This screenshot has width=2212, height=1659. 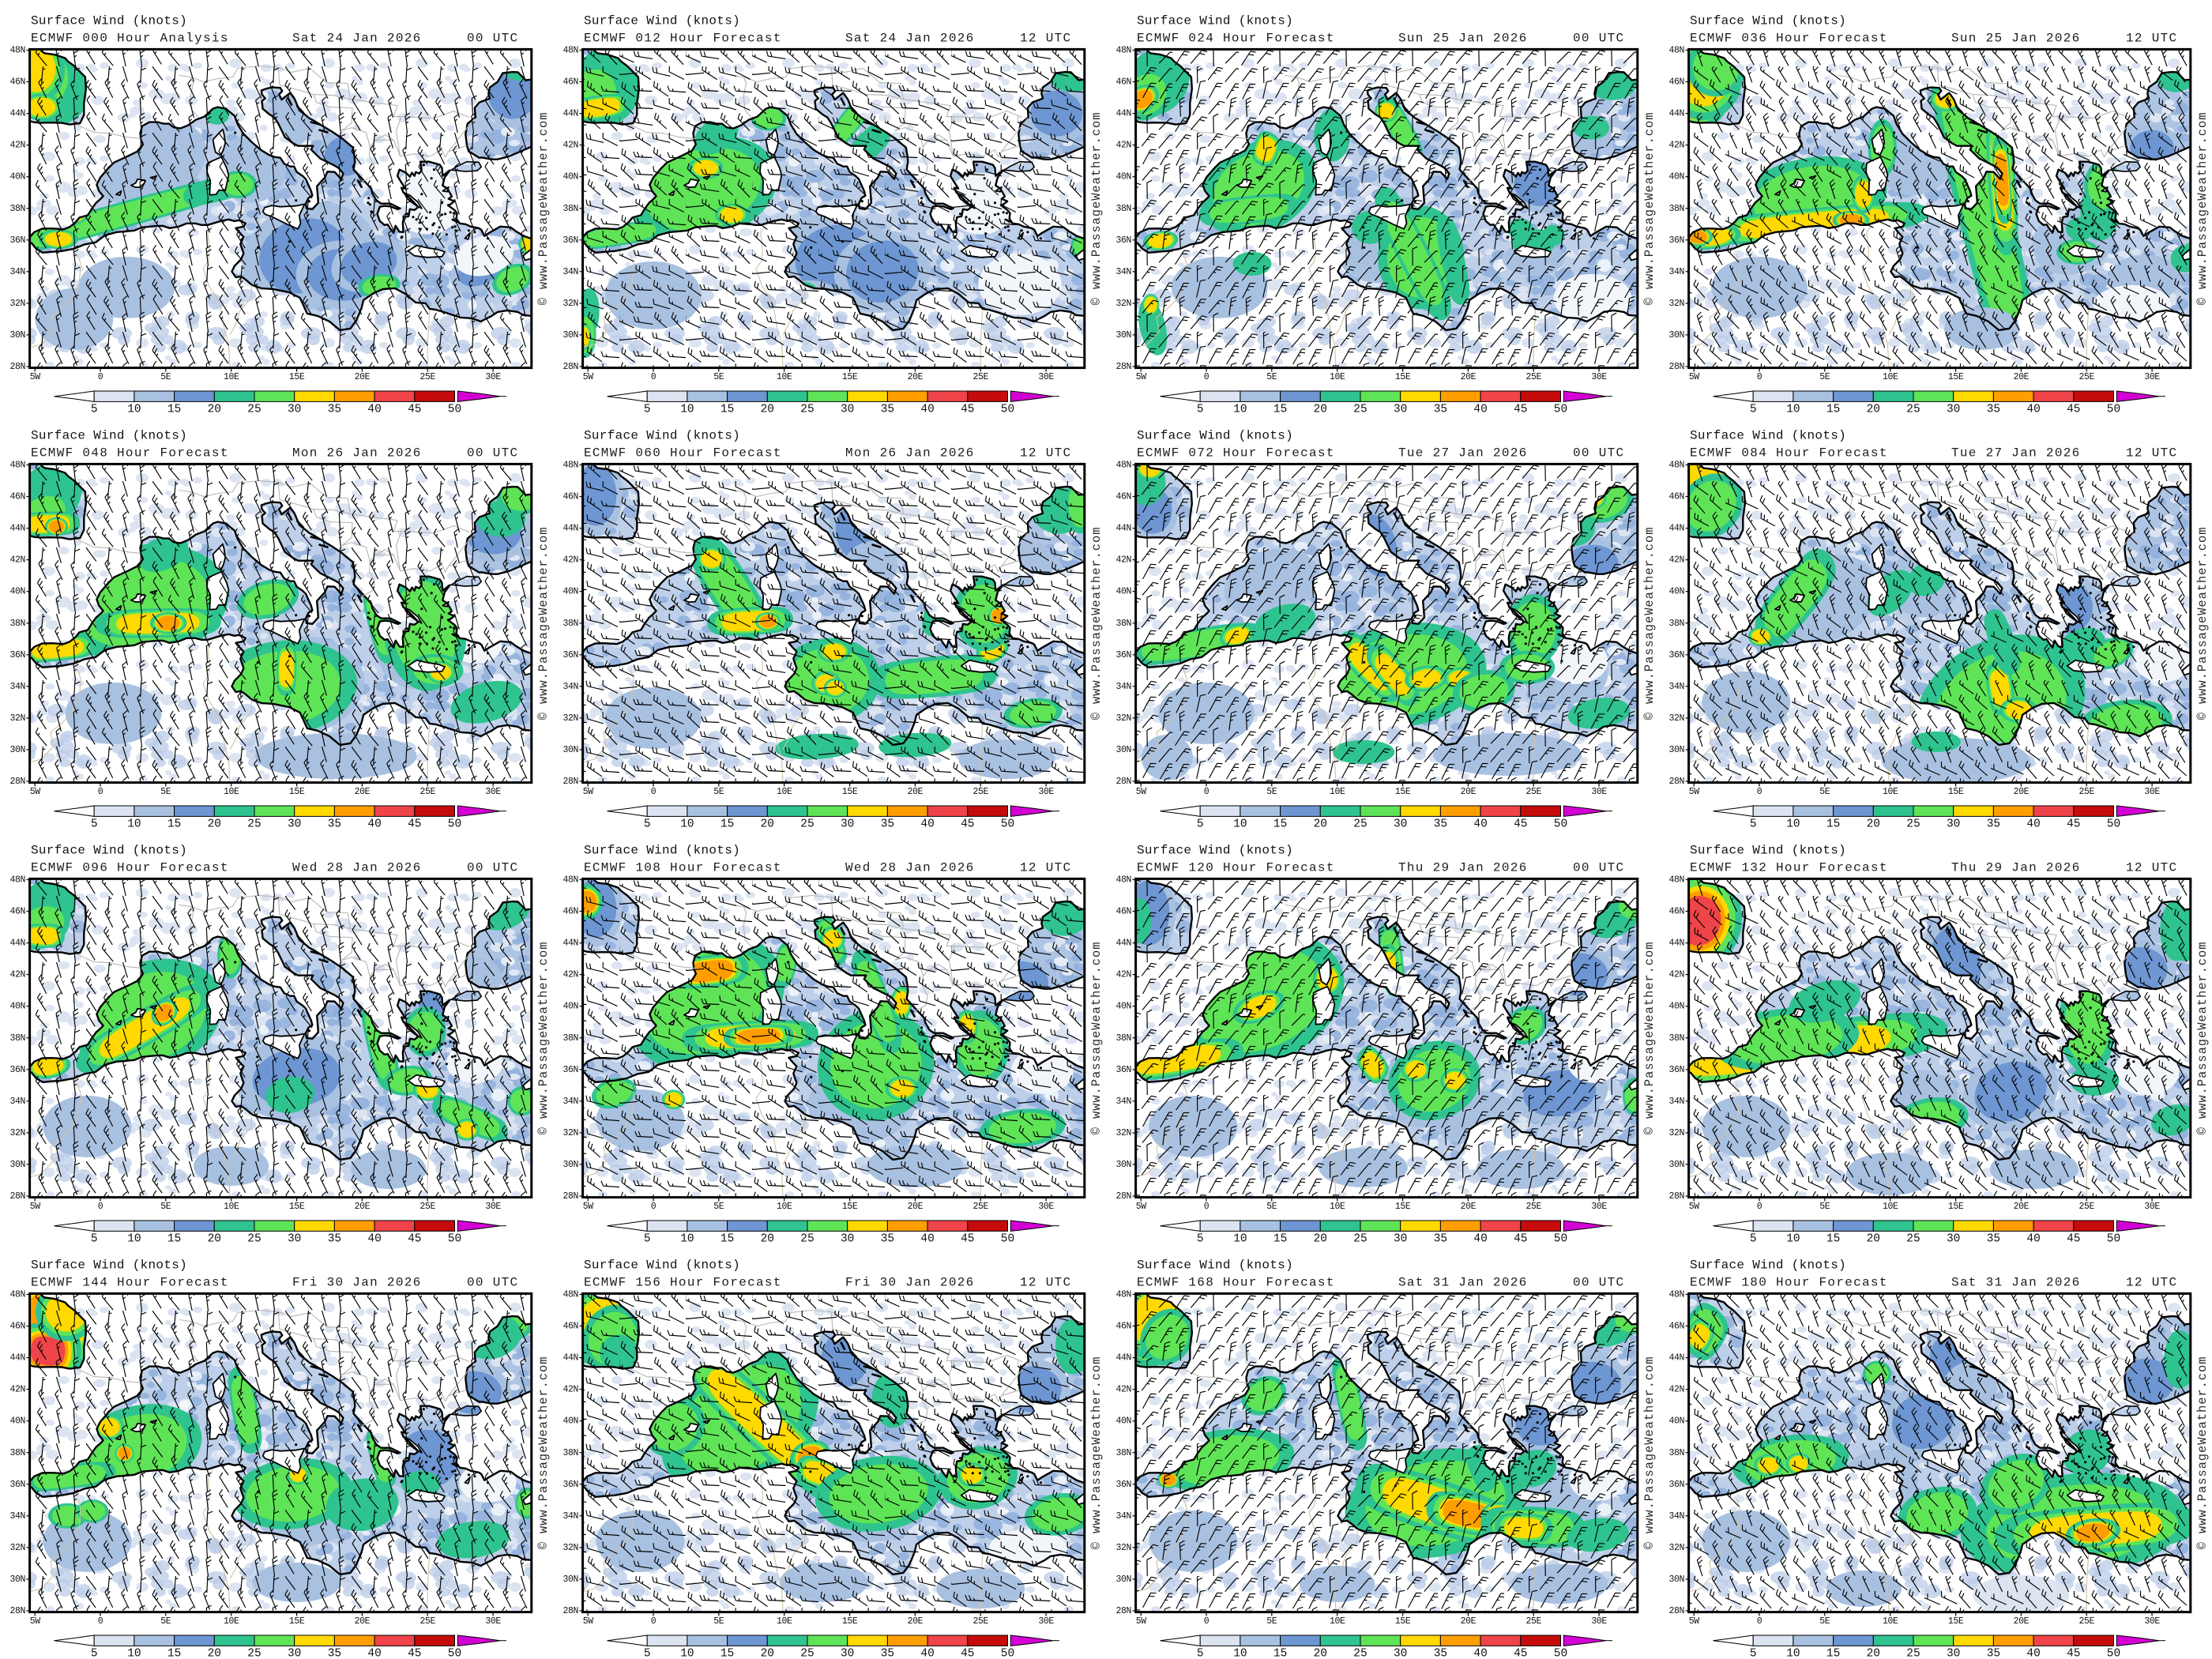 What do you see at coordinates (130, 454) in the screenshot?
I see `svg-text: ECMWF 048 Hour Forecast` at bounding box center [130, 454].